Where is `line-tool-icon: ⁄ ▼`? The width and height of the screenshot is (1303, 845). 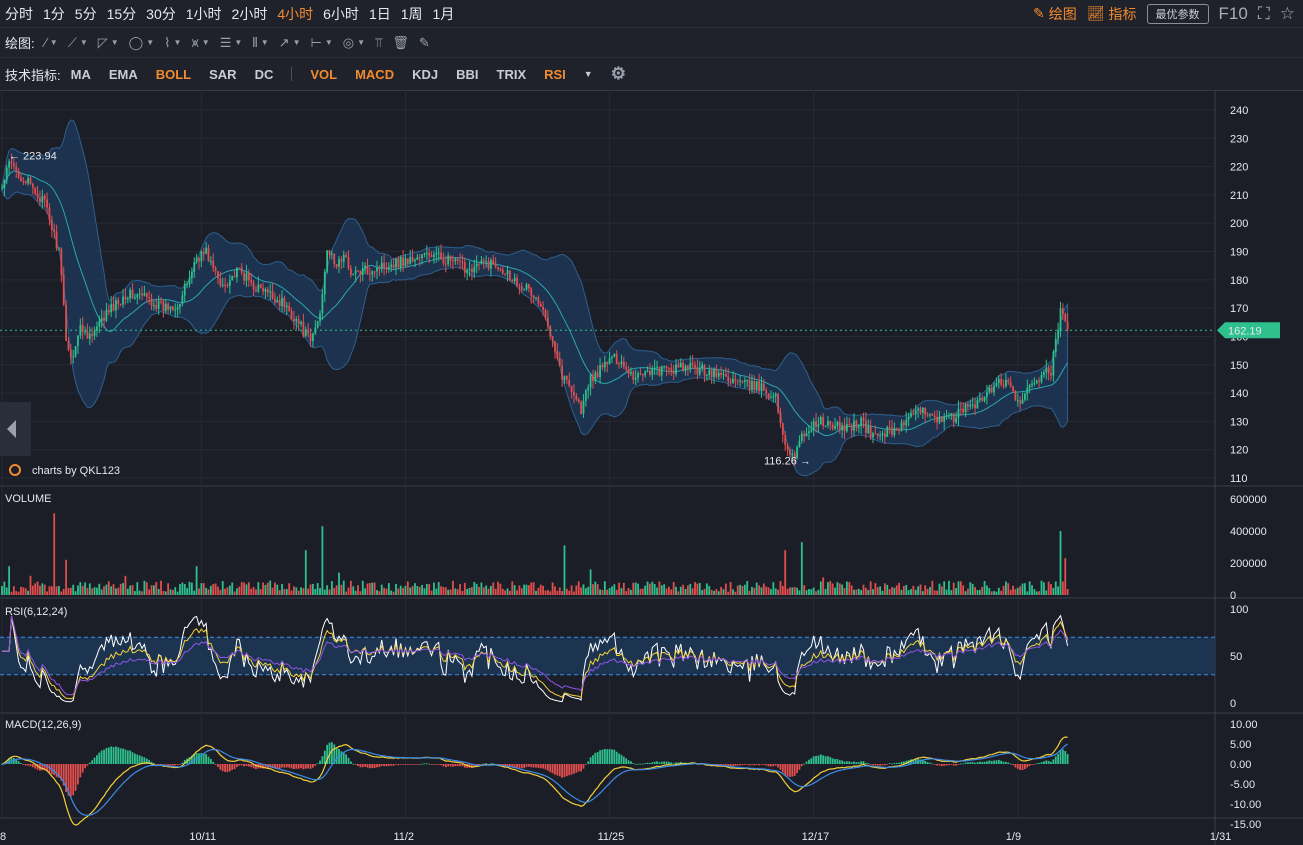 line-tool-icon: ⁄ ▼ is located at coordinates (51, 42).